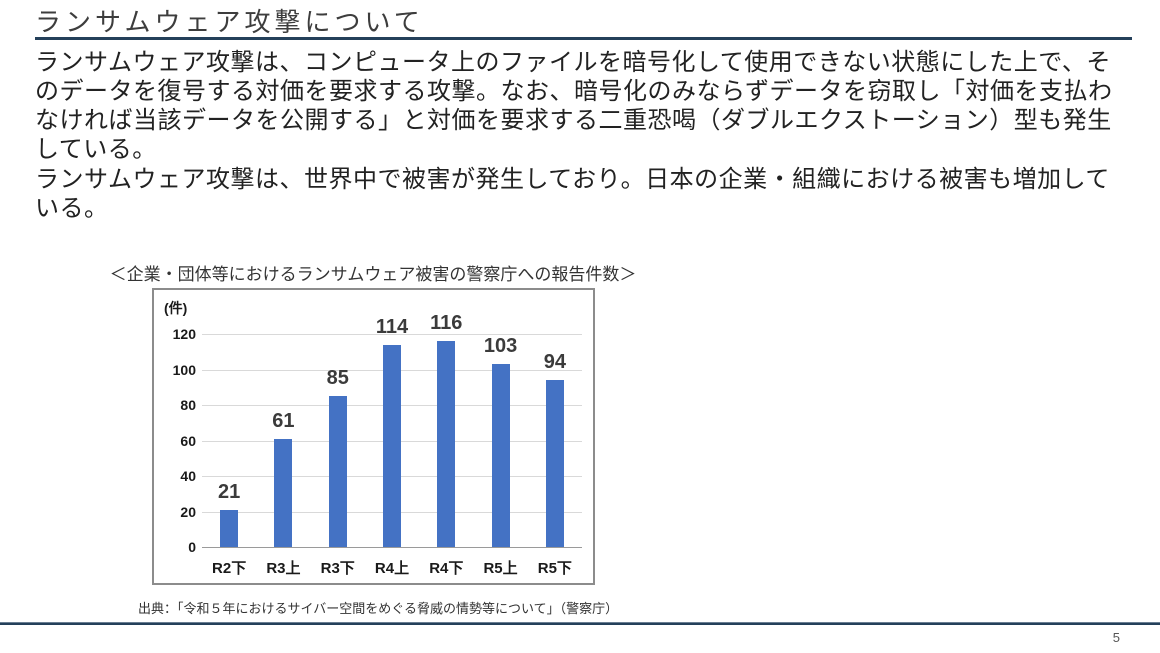  What do you see at coordinates (554, 362) in the screenshot?
I see `bar-value-label: 94` at bounding box center [554, 362].